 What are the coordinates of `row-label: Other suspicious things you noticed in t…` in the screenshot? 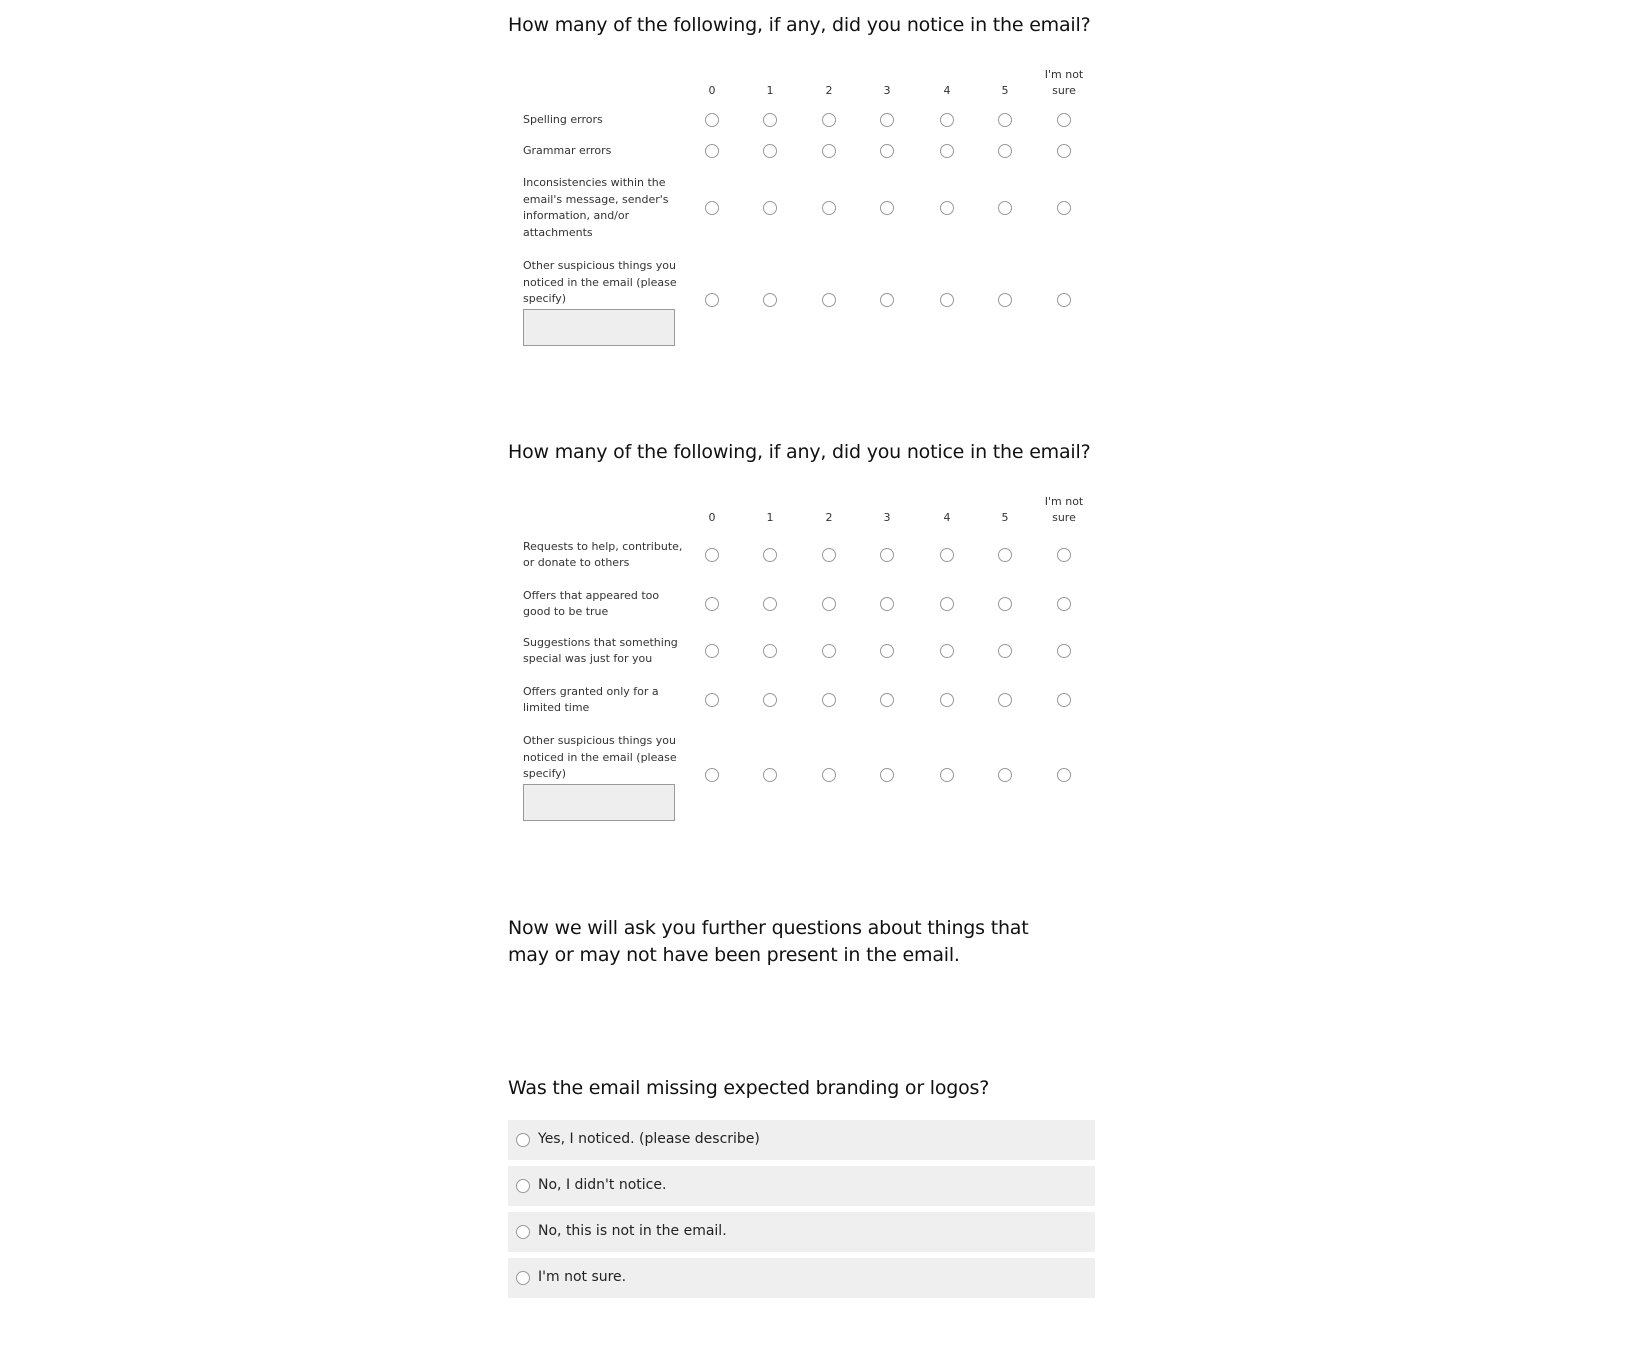 It's located at (600, 757).